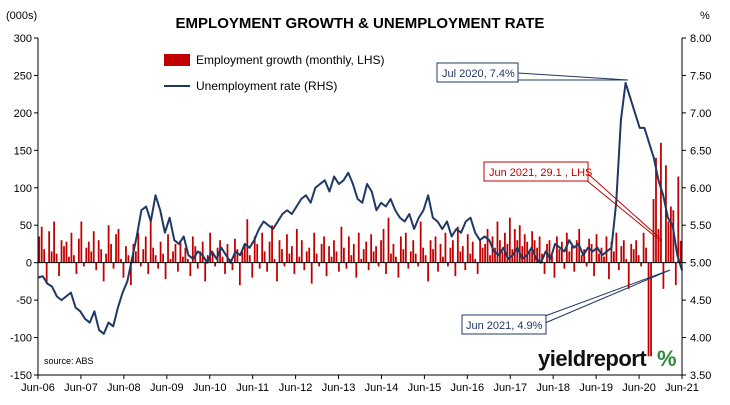 The height and width of the screenshot is (405, 730). Describe the element at coordinates (700, 39) in the screenshot. I see `right-tick-label: 8.00` at that location.